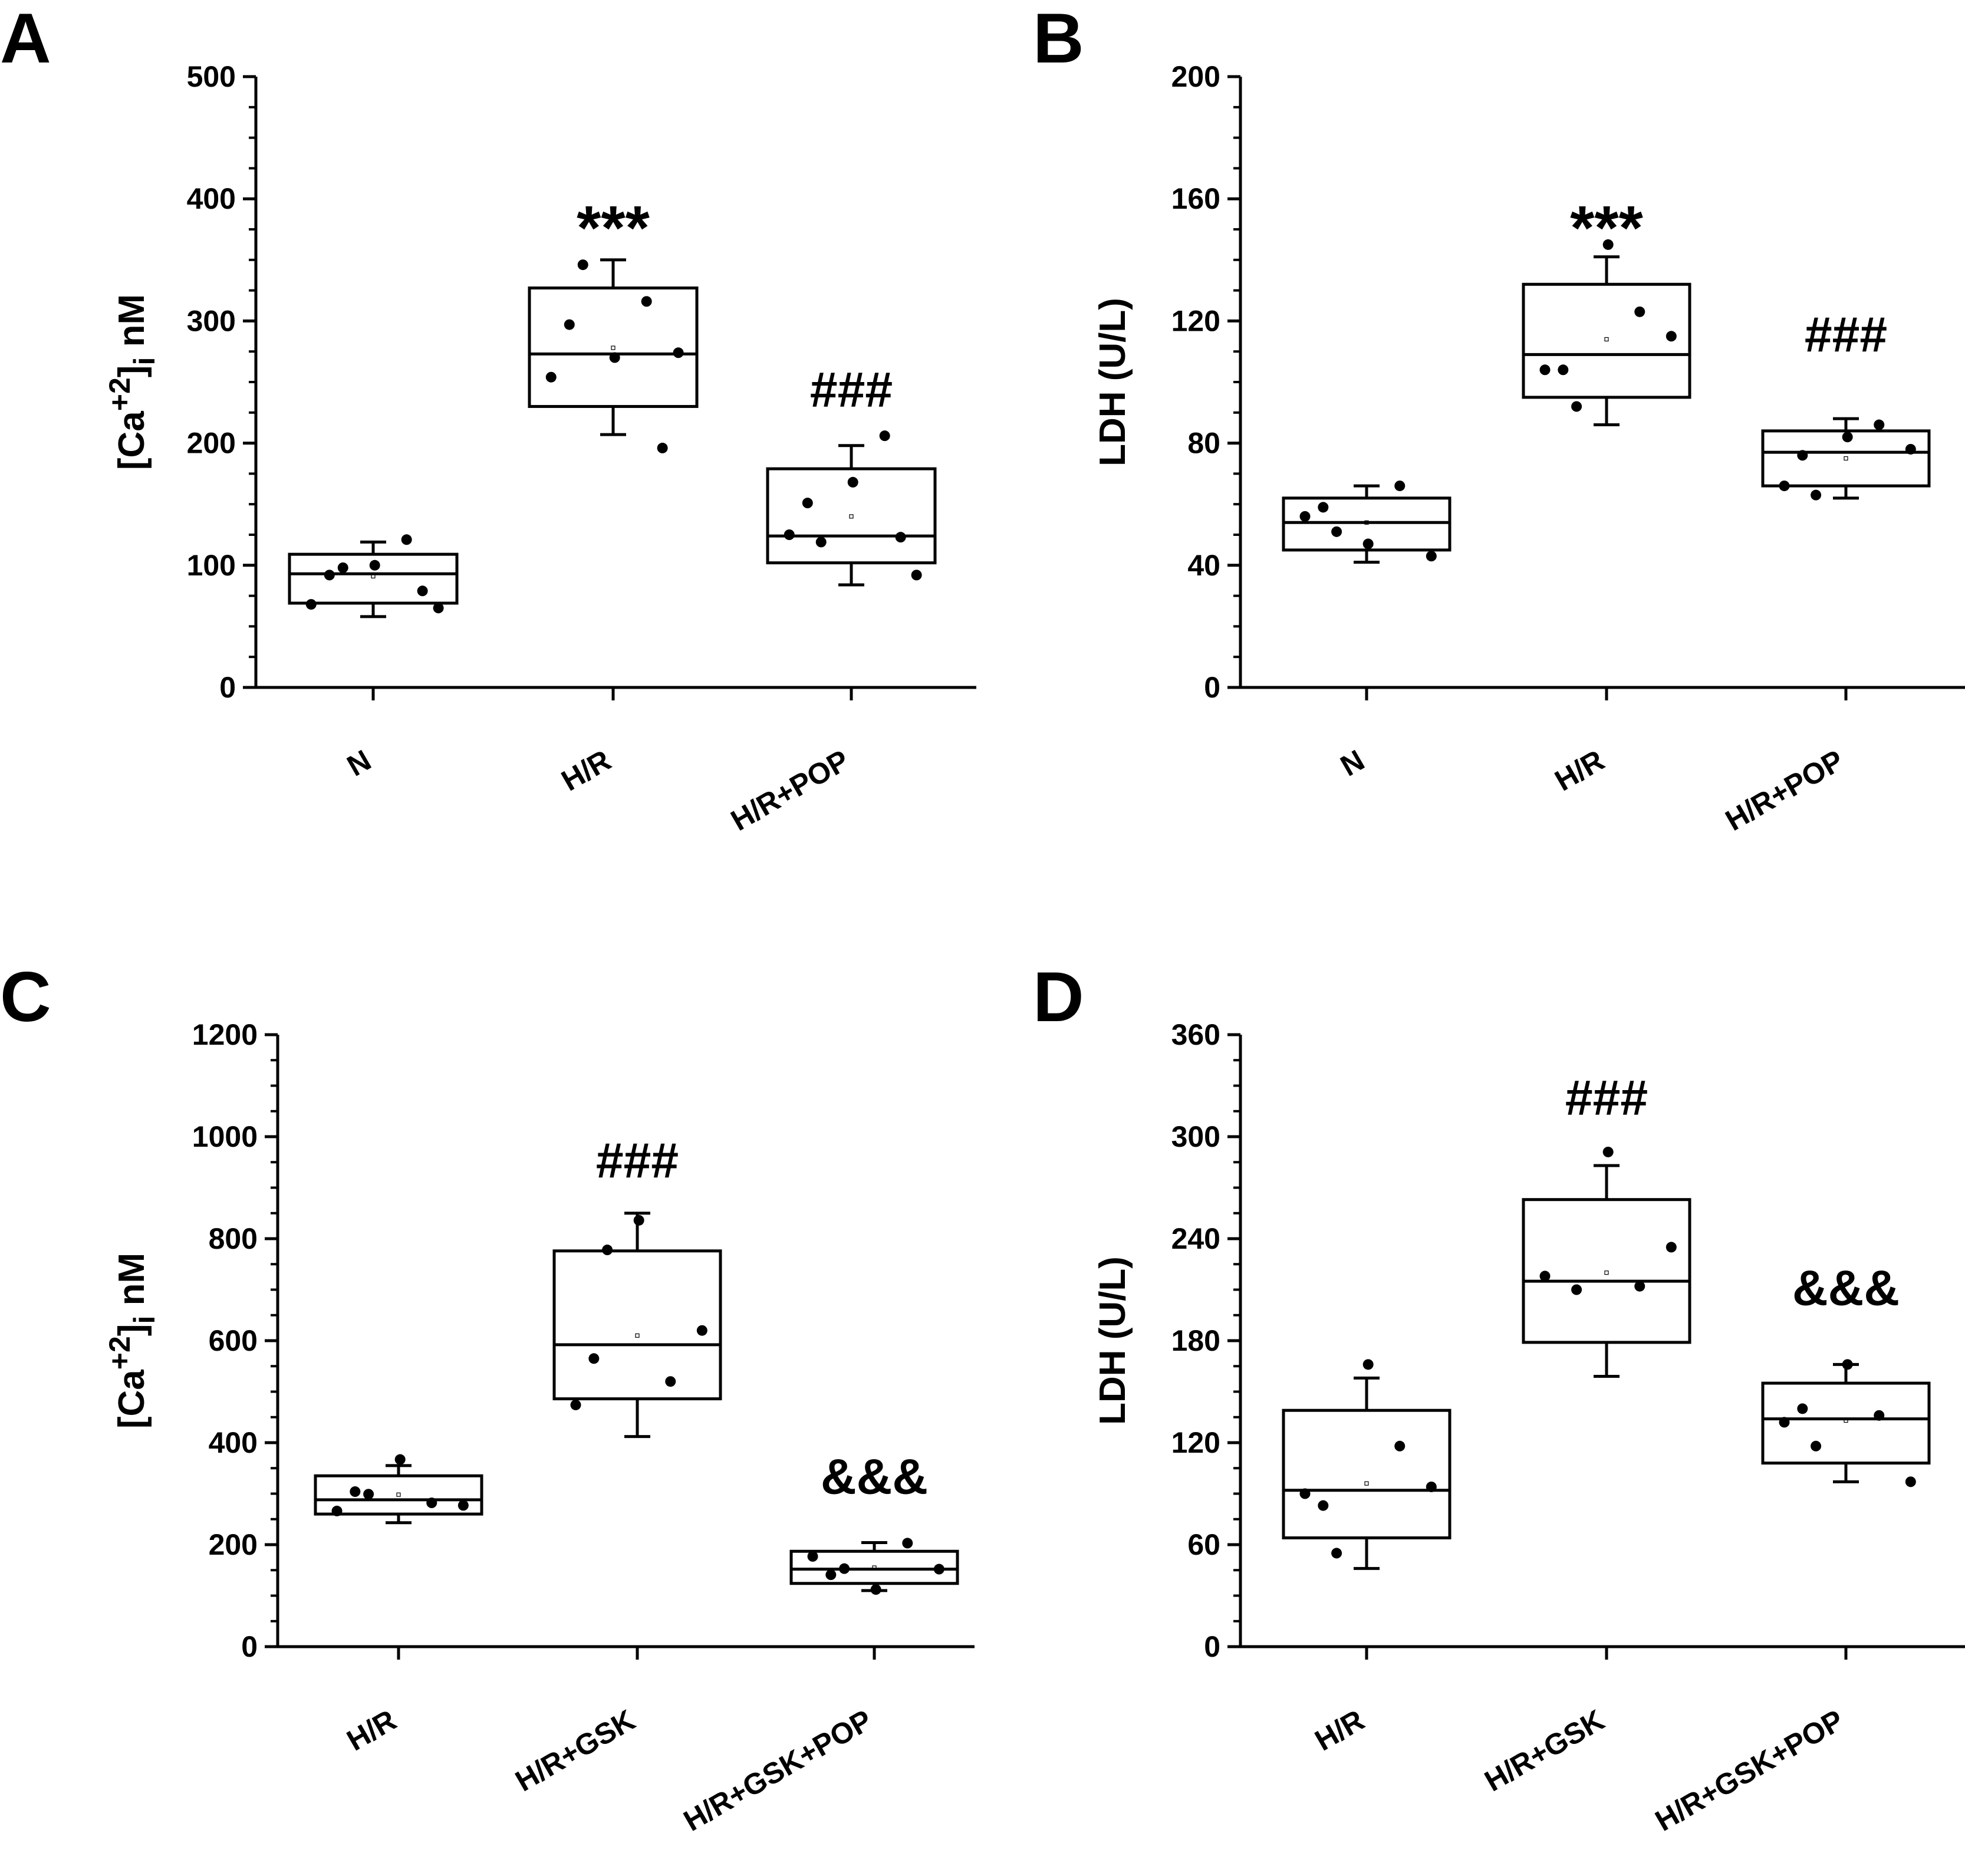  I want to click on y-tick-label: 40, so click(1203, 565).